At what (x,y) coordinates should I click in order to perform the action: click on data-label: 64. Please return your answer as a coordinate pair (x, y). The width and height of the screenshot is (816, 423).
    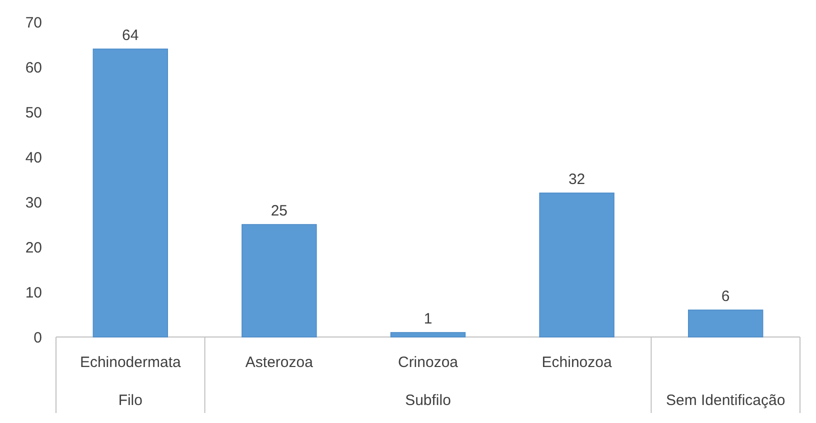
    Looking at the image, I should click on (130, 35).